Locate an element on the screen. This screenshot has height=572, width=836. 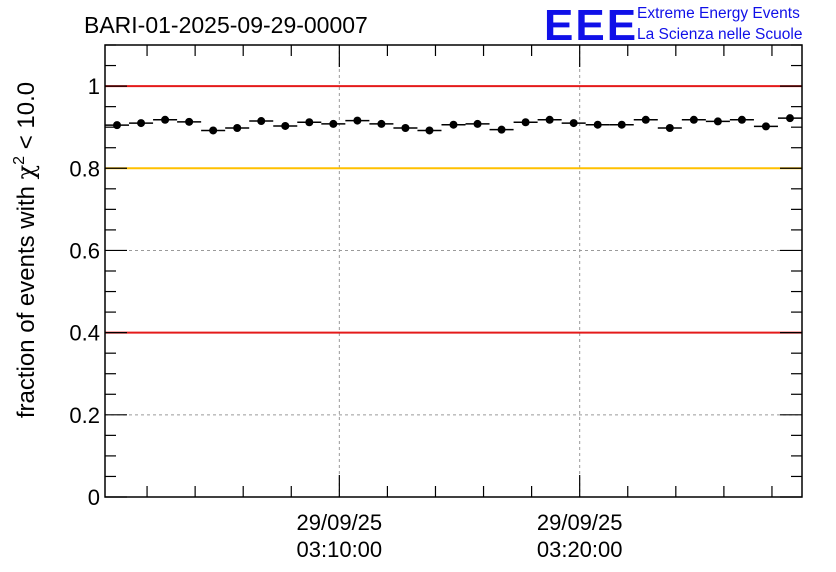
y-tick-label: 0.6 is located at coordinates (84, 250).